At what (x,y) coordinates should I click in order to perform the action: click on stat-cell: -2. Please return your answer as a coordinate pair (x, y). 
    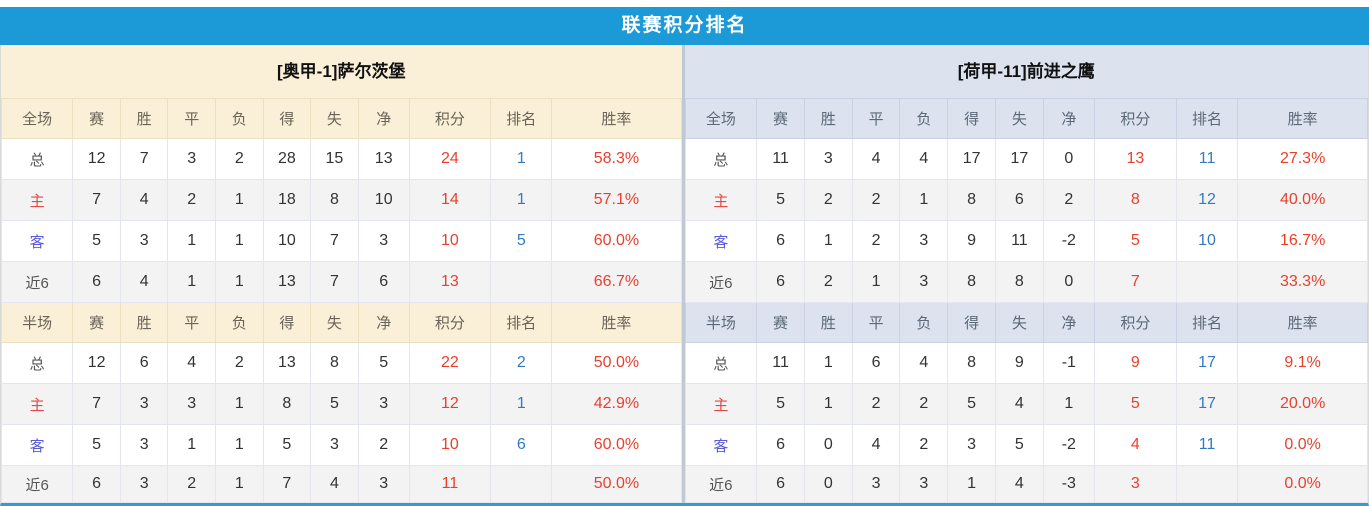
    Looking at the image, I should click on (1068, 445).